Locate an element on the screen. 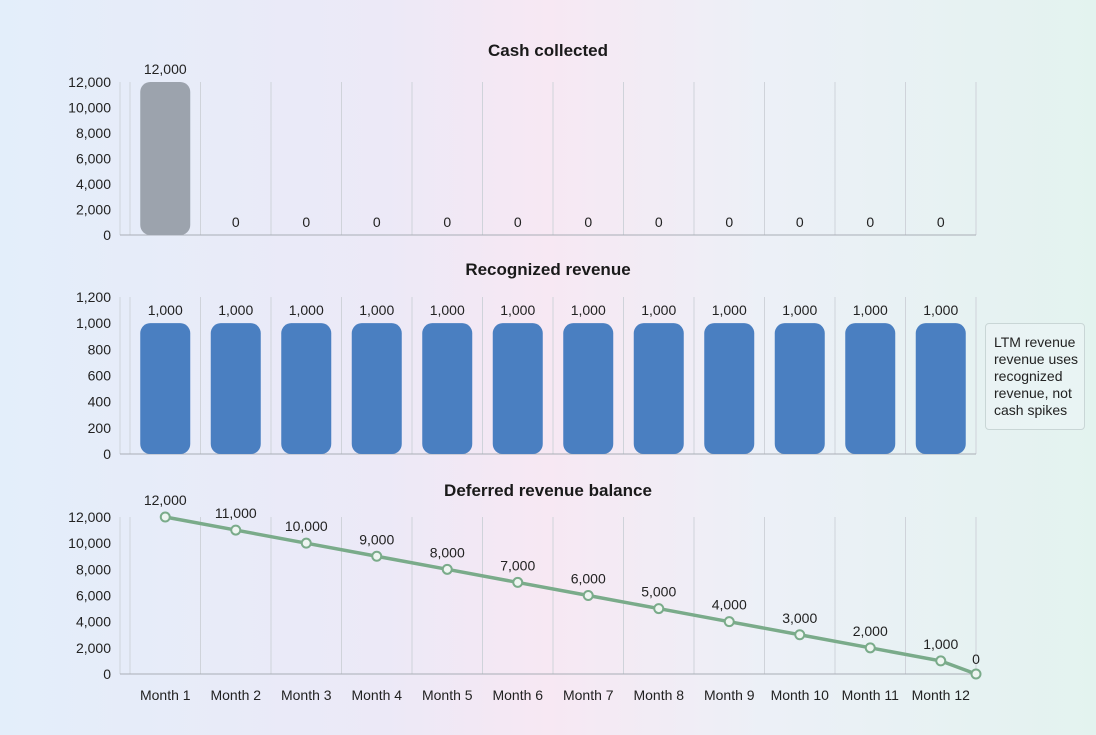 The height and width of the screenshot is (735, 1096). x-tick-label: Month 1 is located at coordinates (165, 695).